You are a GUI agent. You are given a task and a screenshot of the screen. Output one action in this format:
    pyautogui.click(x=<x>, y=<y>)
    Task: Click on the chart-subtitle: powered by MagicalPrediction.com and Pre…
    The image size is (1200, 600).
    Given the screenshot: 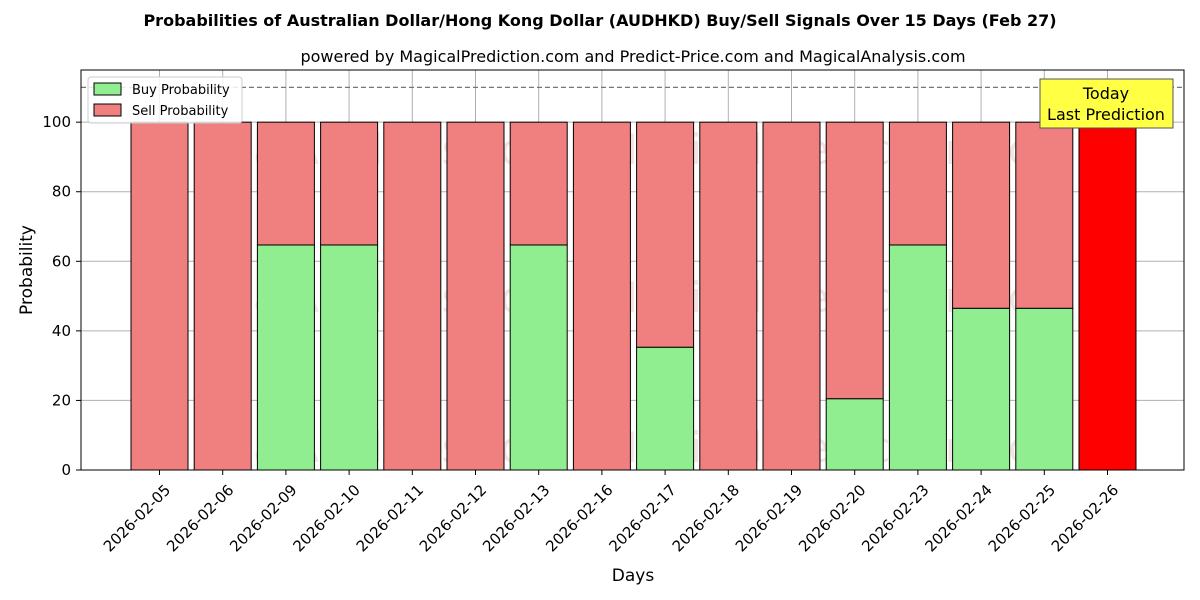 What is the action you would take?
    pyautogui.click(x=632, y=56)
    